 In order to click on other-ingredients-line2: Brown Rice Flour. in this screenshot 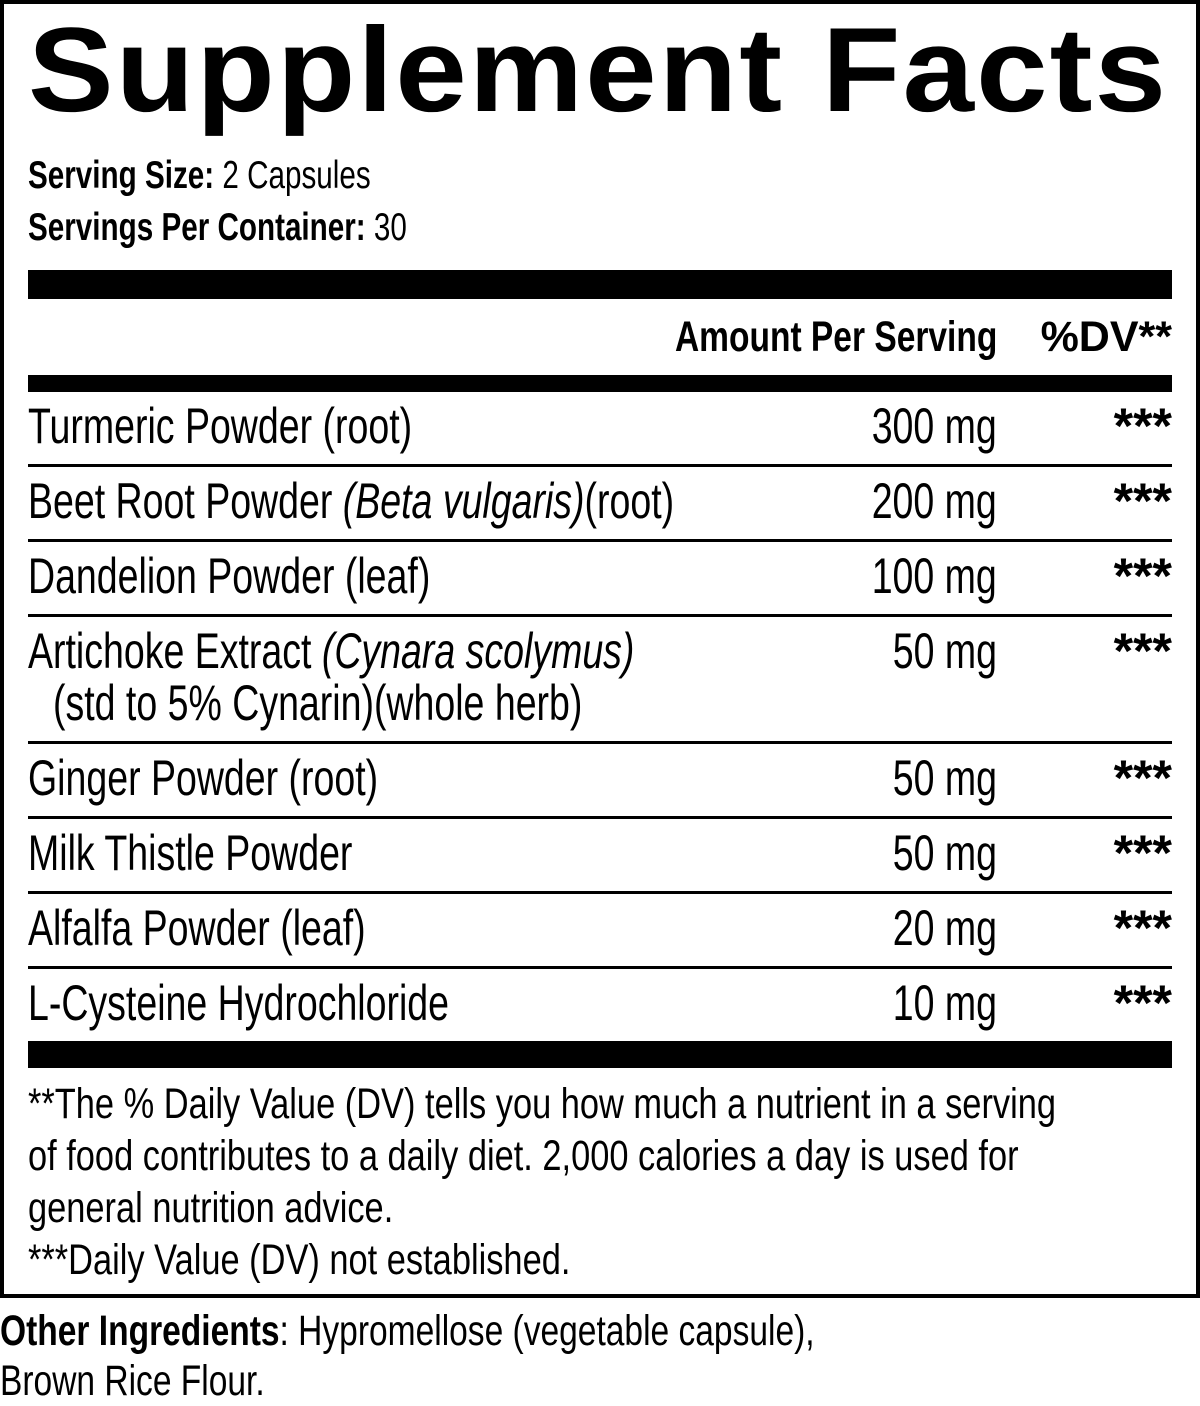, I will do `click(132, 1381)`.